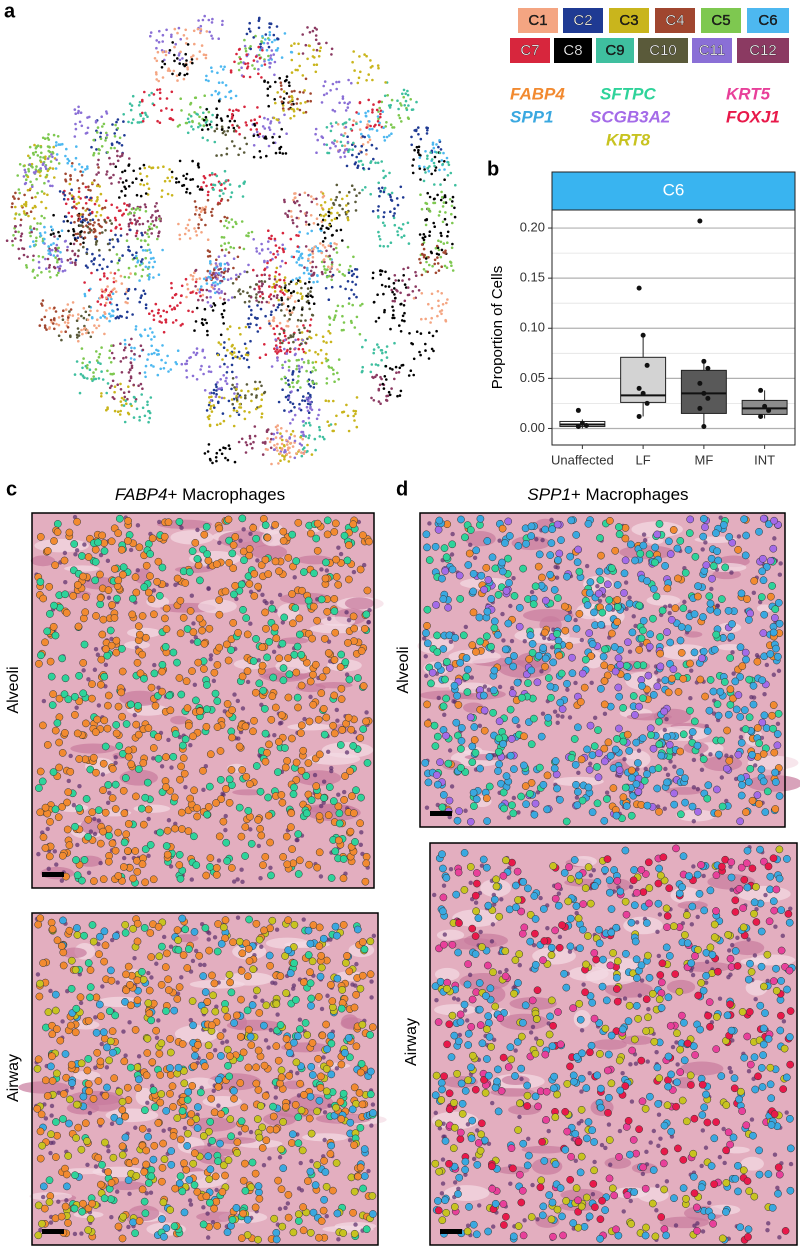 The width and height of the screenshot is (800, 1254). Describe the element at coordinates (628, 139) in the screenshot. I see `gene-label: KRT8` at that location.